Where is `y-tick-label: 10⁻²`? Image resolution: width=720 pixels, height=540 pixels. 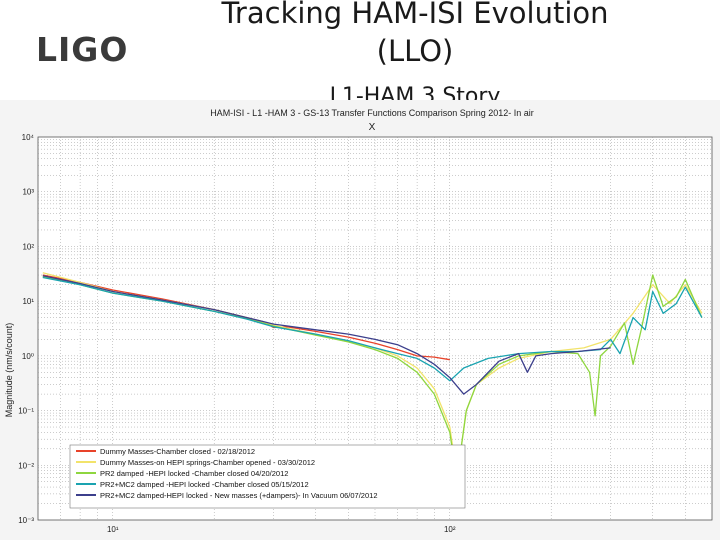 y-tick-label: 10⁻² is located at coordinates (26, 465).